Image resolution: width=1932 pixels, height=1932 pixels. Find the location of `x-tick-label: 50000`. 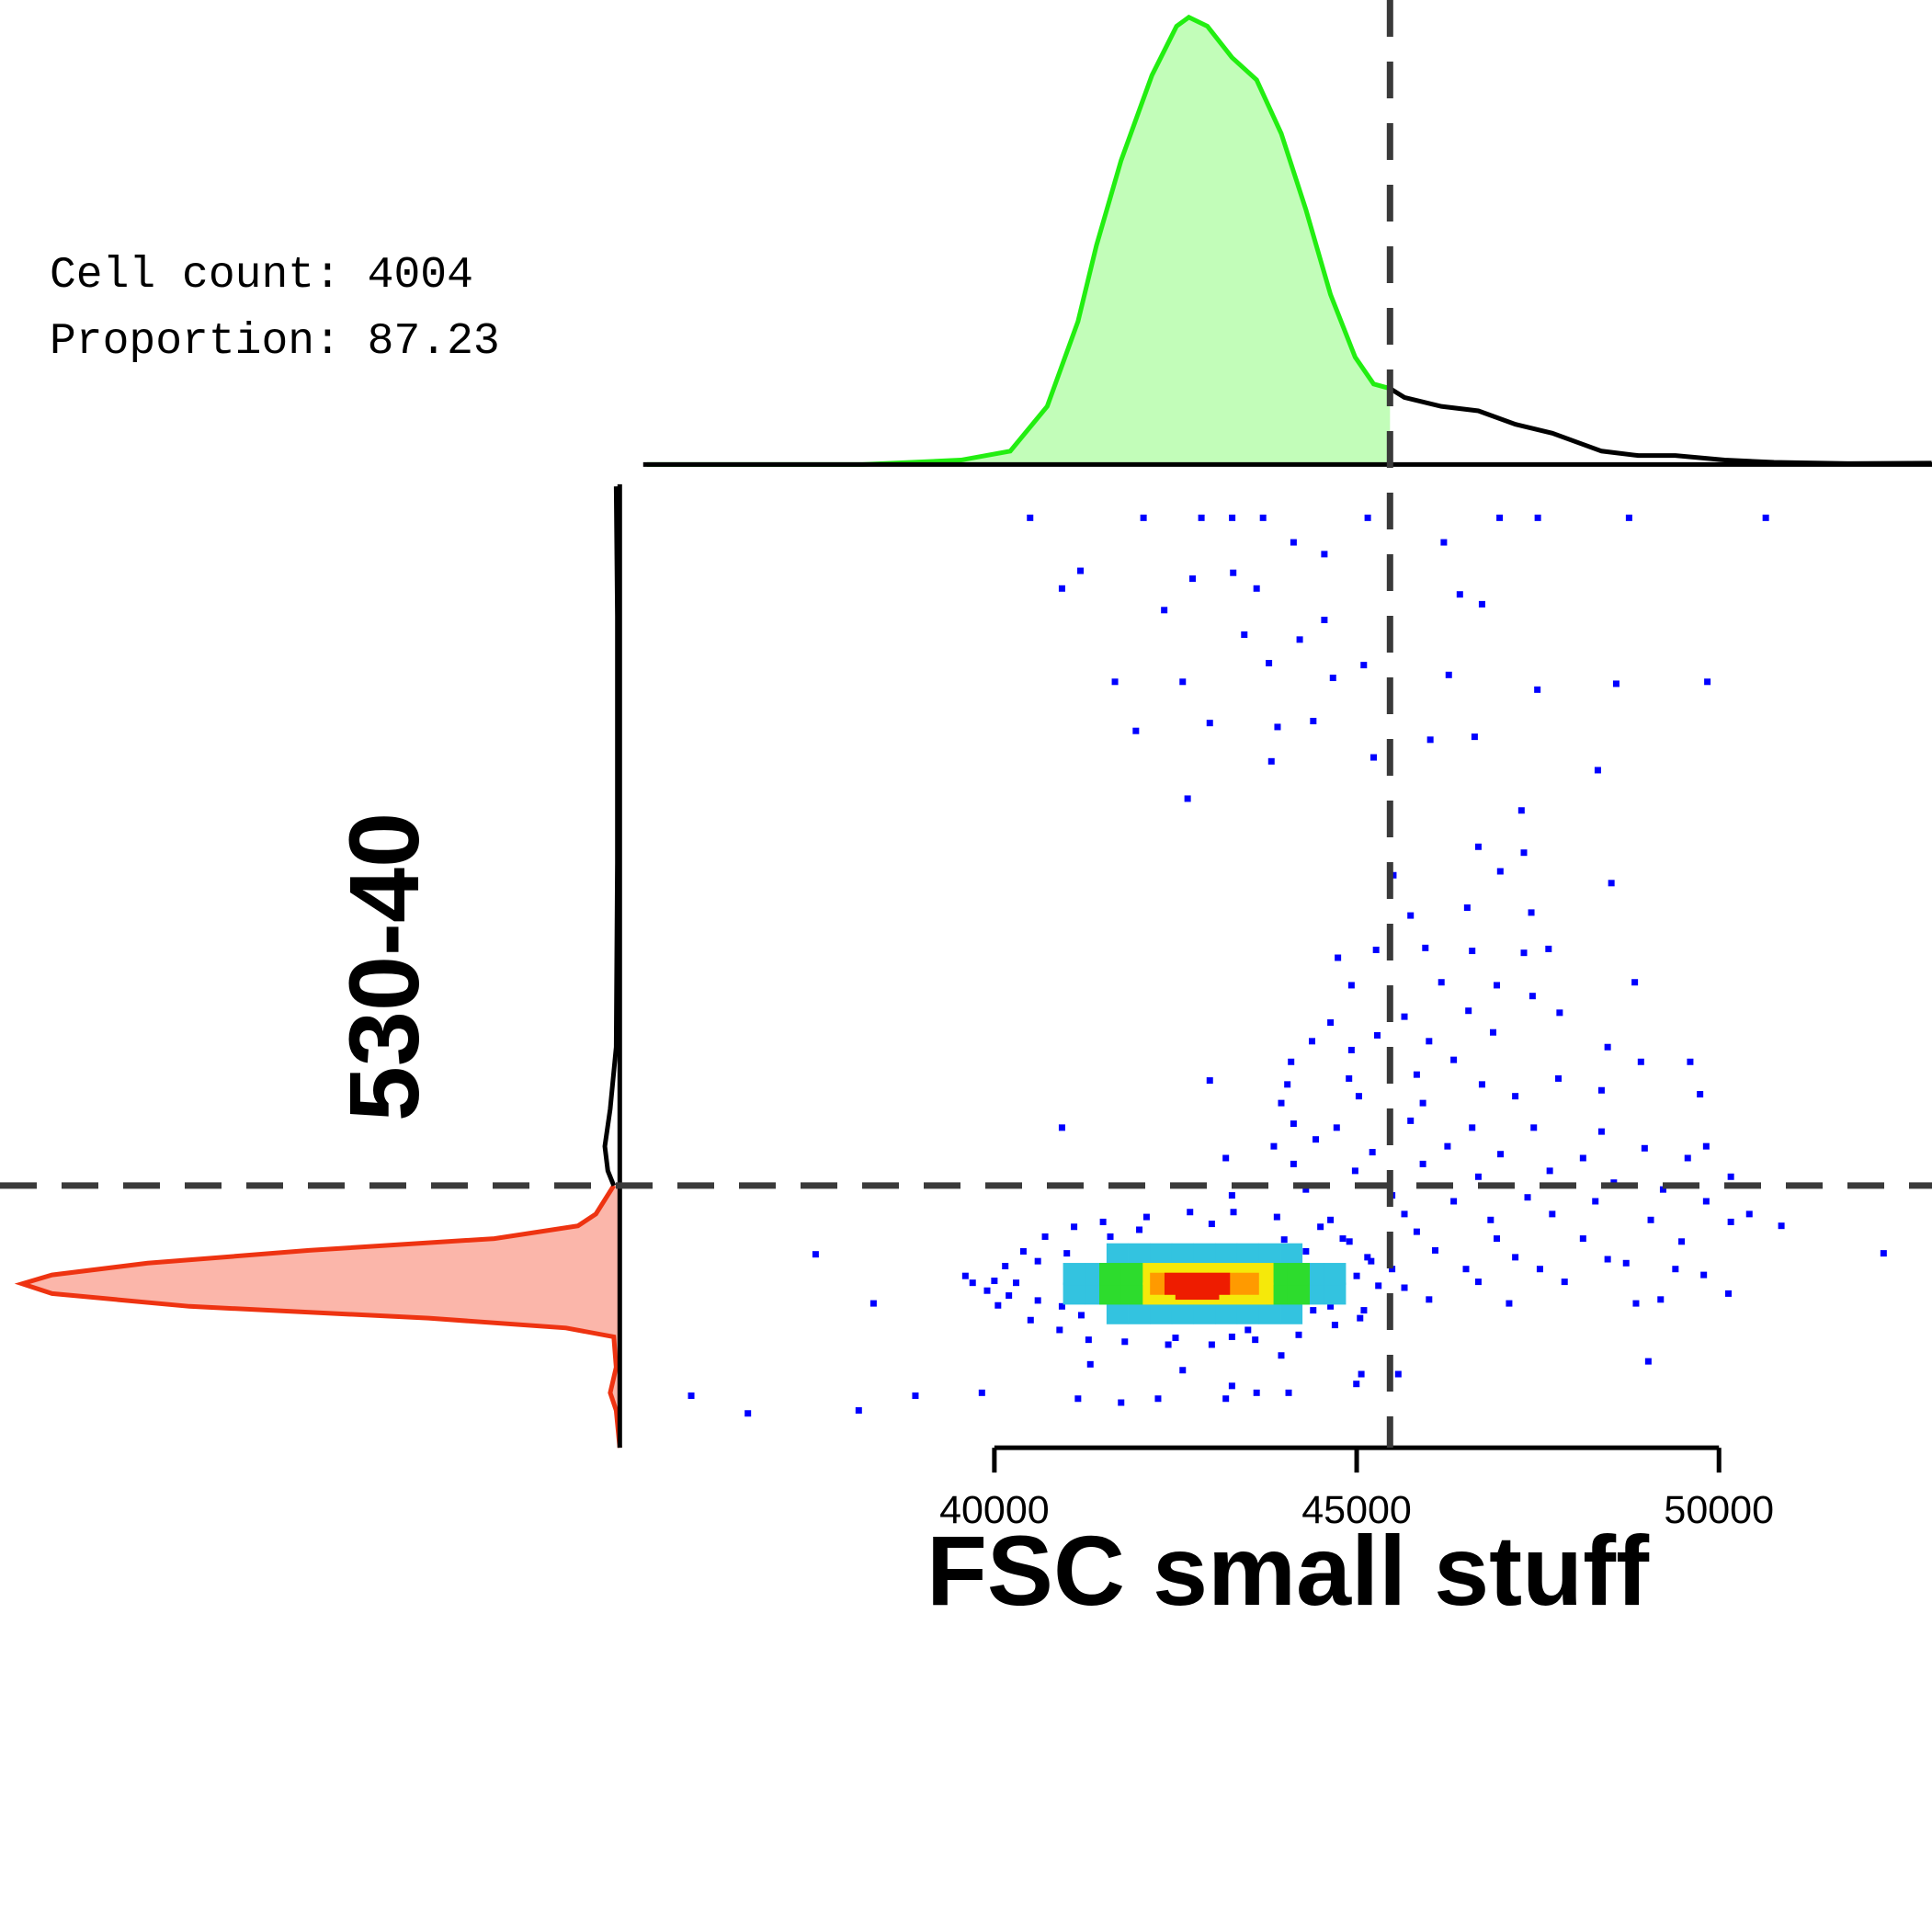

x-tick-label: 50000 is located at coordinates (1719, 1510).